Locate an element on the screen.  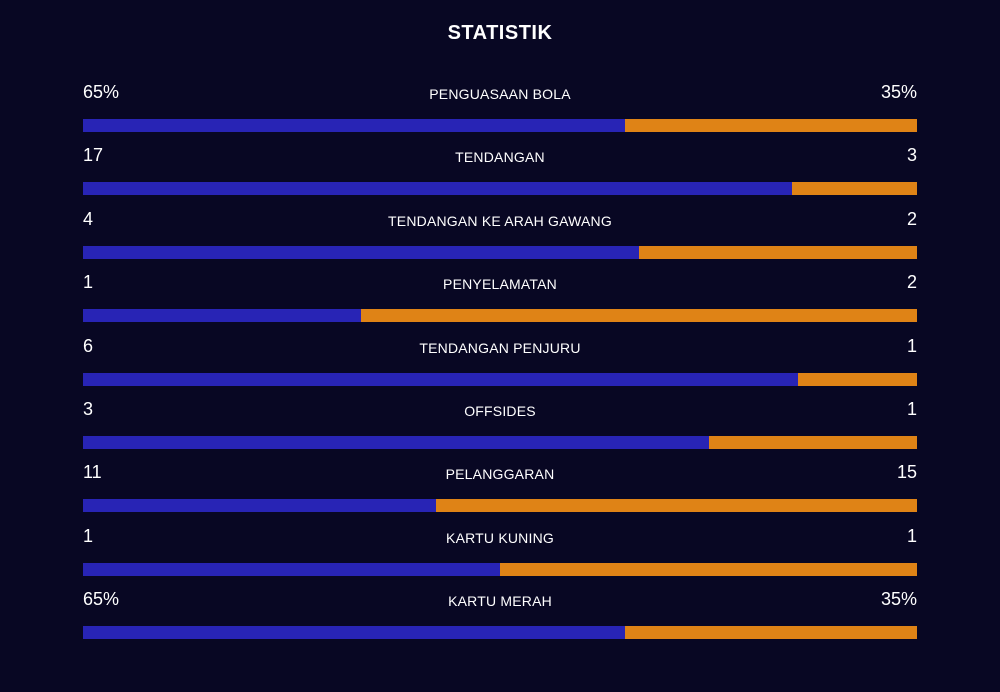
home-value: 6 is located at coordinates (88, 345).